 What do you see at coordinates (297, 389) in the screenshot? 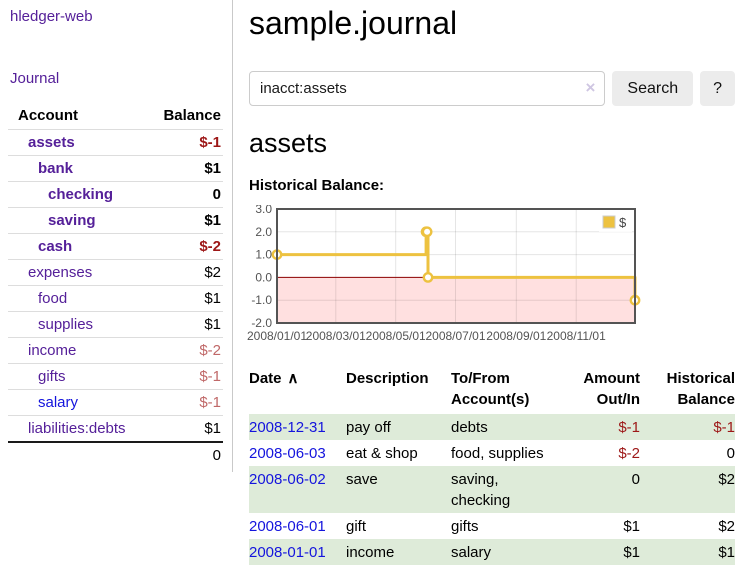
I see `date-column-header: Date ∧` at bounding box center [297, 389].